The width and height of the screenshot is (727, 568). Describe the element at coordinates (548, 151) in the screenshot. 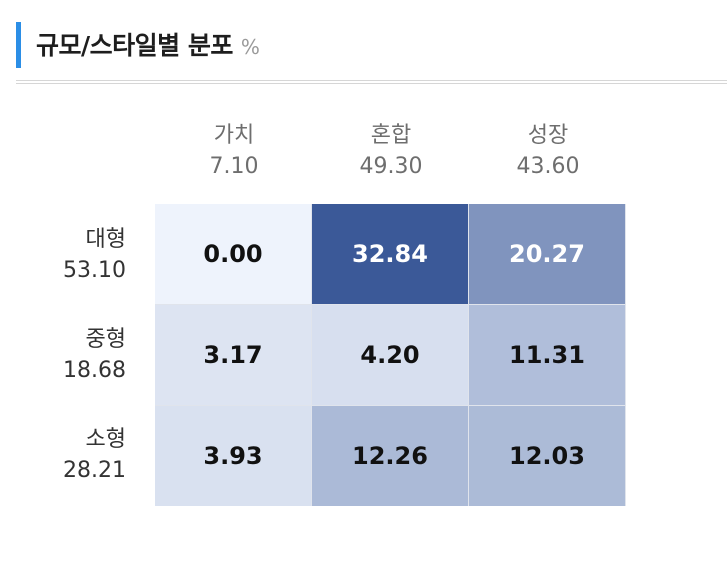

I see `column-header: 성장 43.60` at that location.